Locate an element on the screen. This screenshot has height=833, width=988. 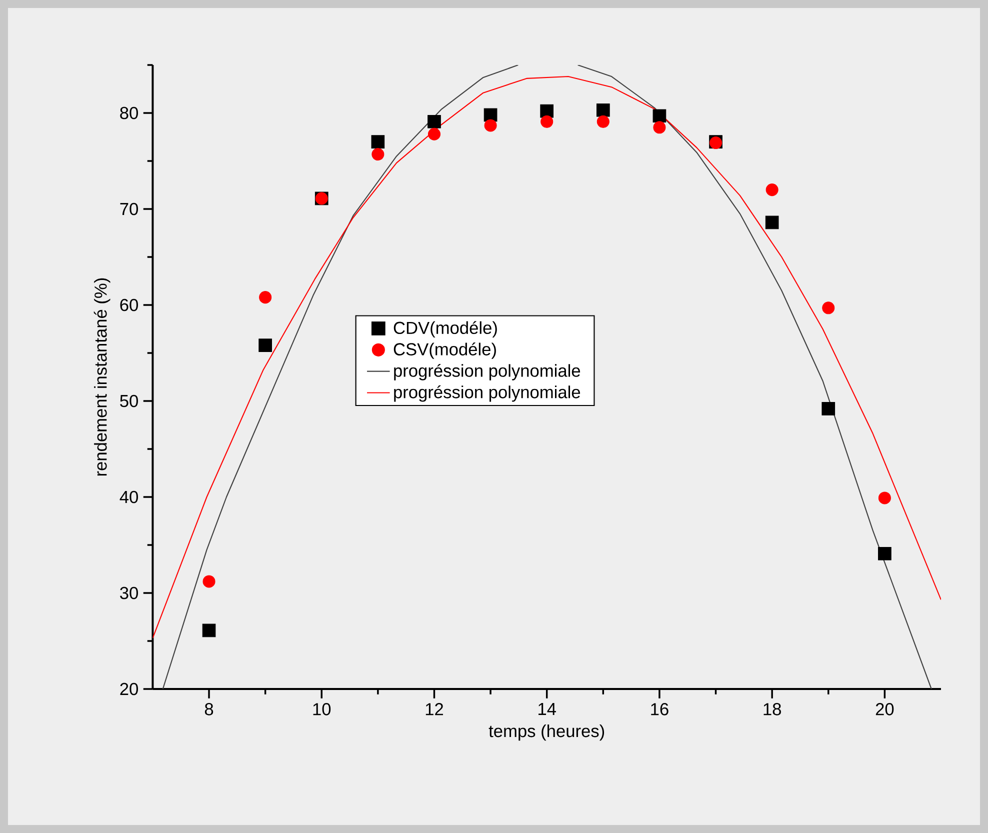
x-tick-label: 14 is located at coordinates (547, 709).